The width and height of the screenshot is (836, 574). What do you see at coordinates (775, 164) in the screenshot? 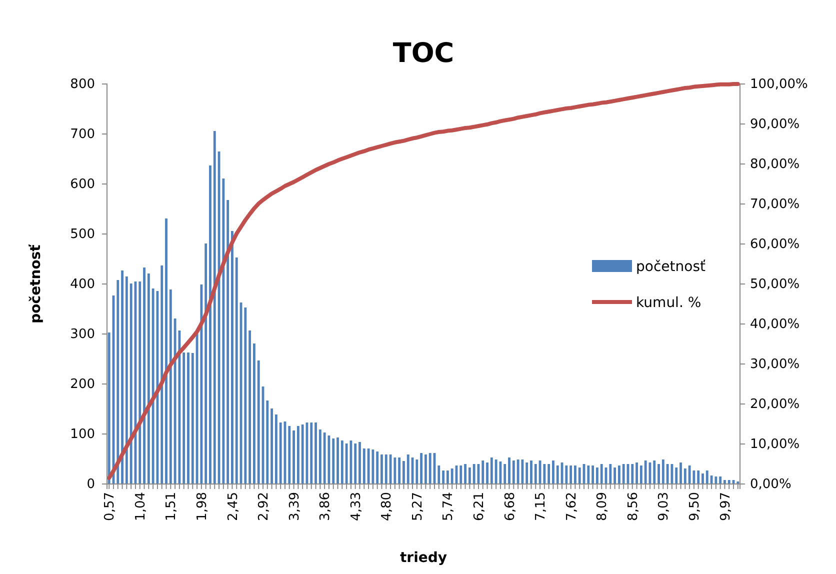
I see `y2-tick-label: 80,00%` at bounding box center [775, 164].